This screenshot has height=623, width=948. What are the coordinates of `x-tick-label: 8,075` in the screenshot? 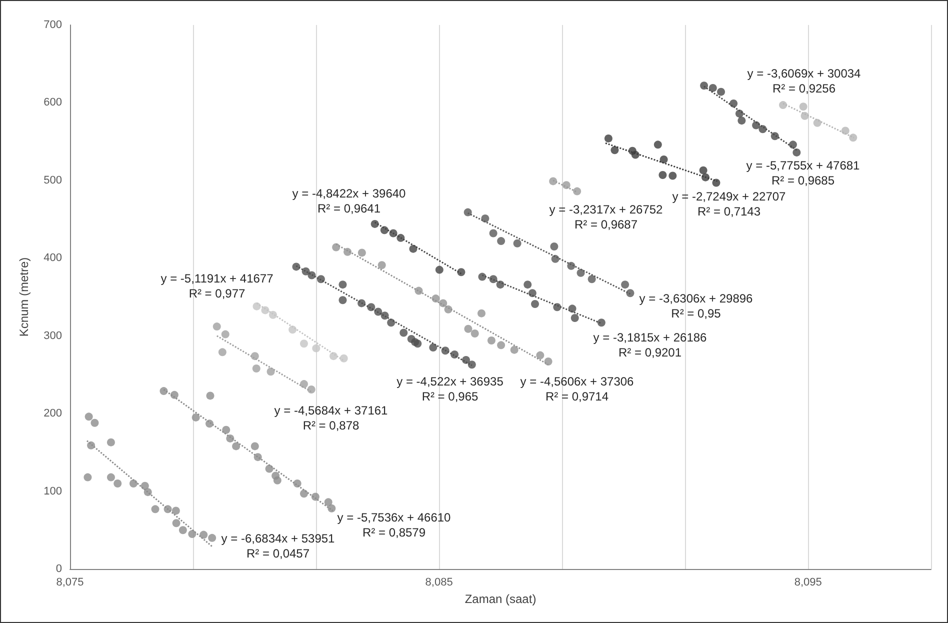 It's located at (70, 582).